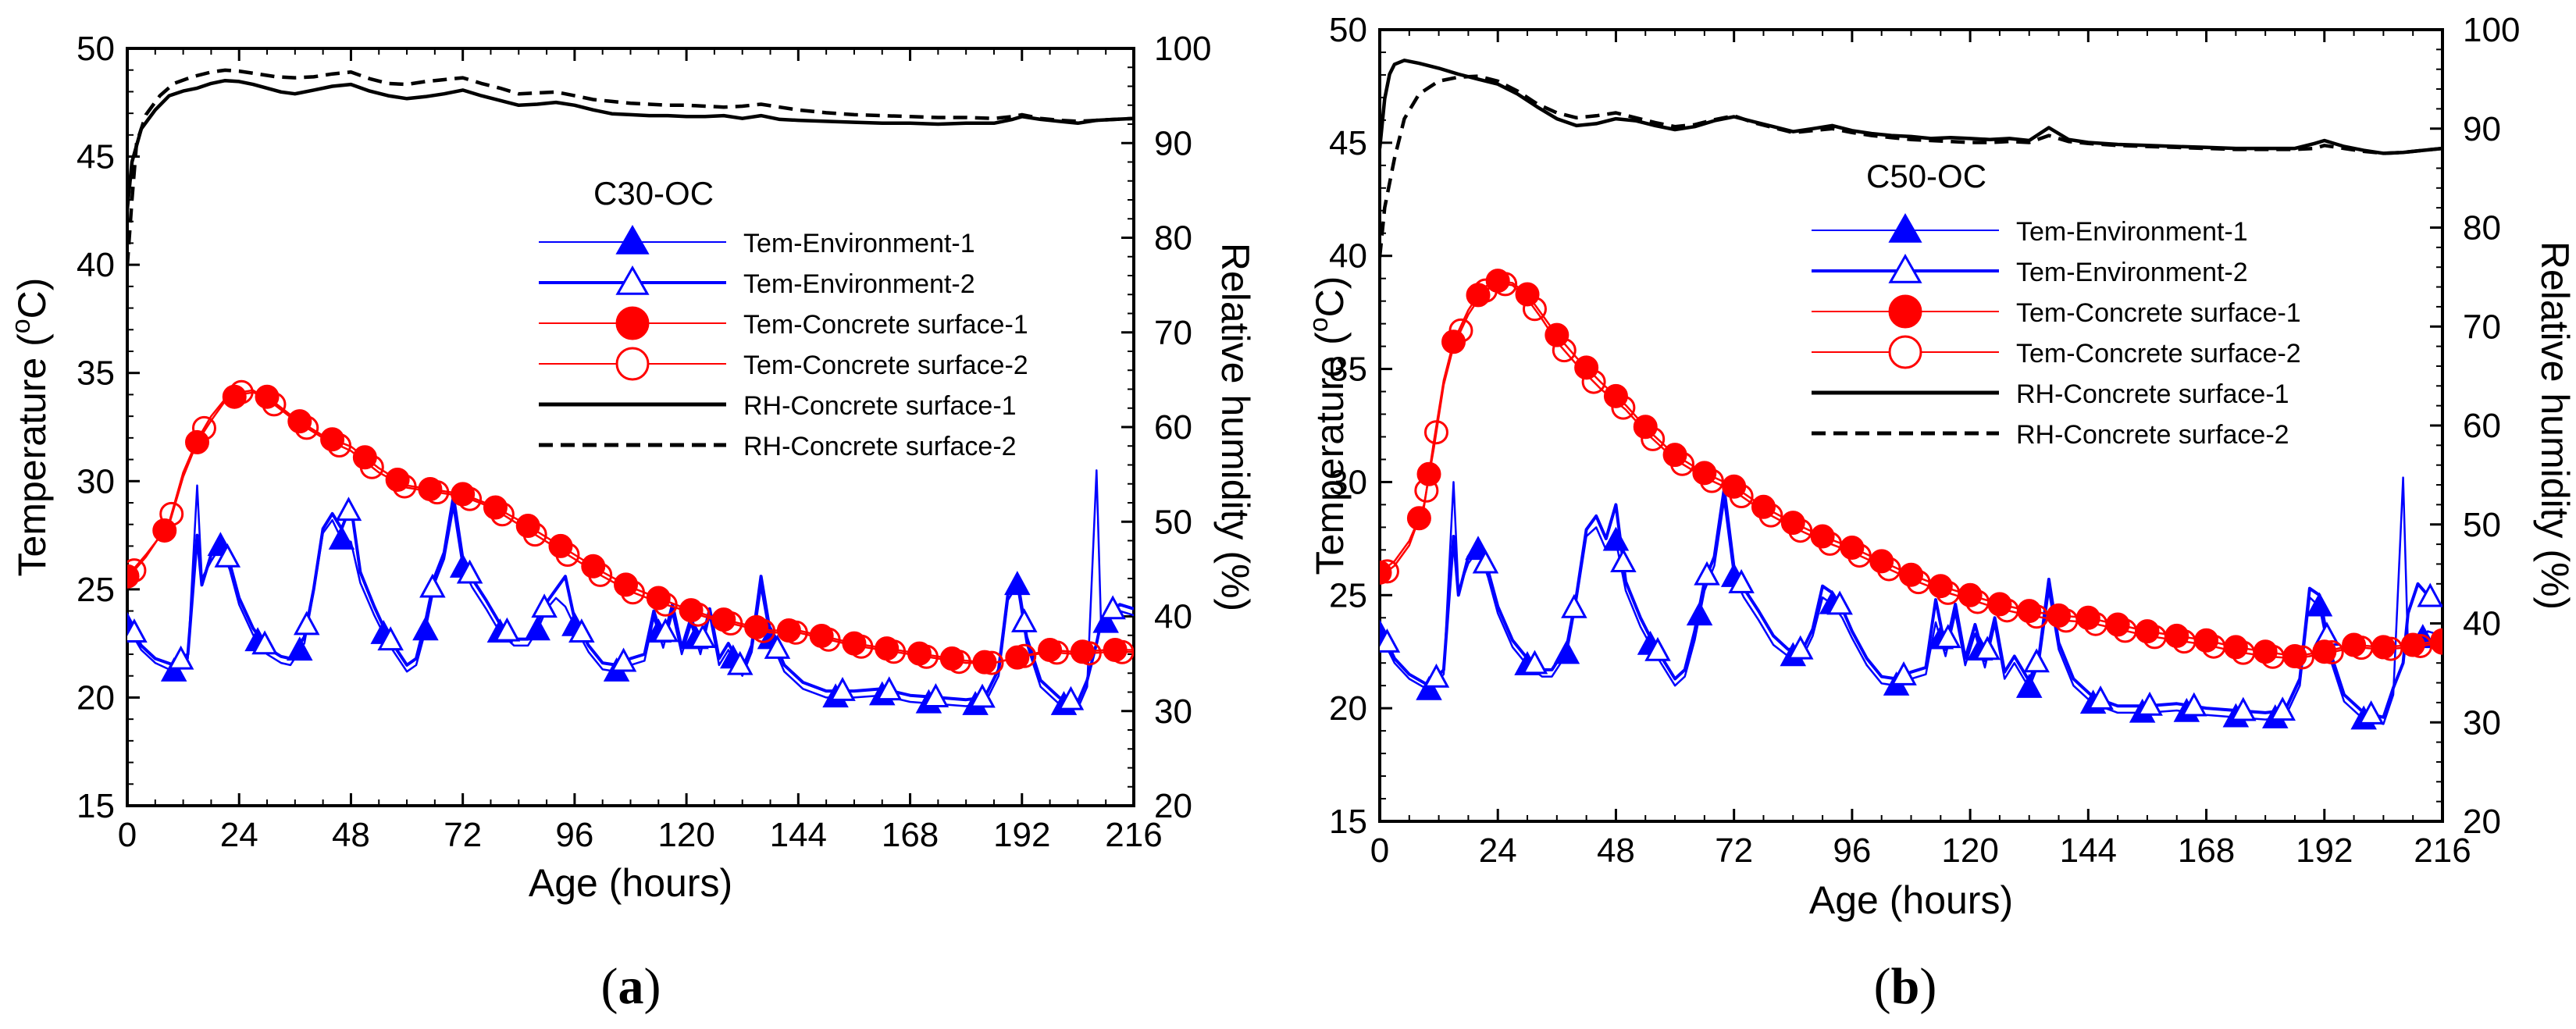  What do you see at coordinates (30, 427) in the screenshot?
I see `y-left-axis-label: Temperature (oC)` at bounding box center [30, 427].